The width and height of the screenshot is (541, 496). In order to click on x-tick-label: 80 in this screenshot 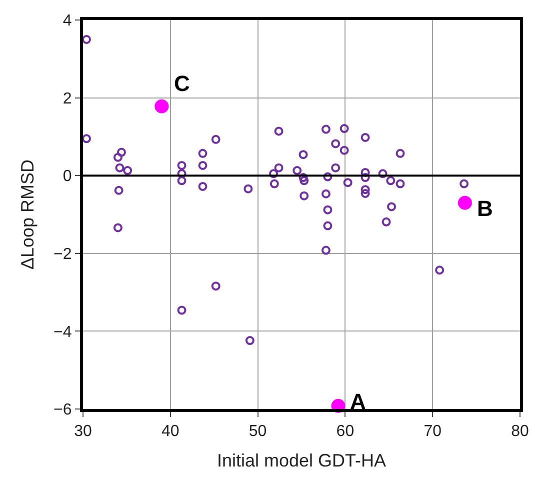, I will do `click(520, 431)`.